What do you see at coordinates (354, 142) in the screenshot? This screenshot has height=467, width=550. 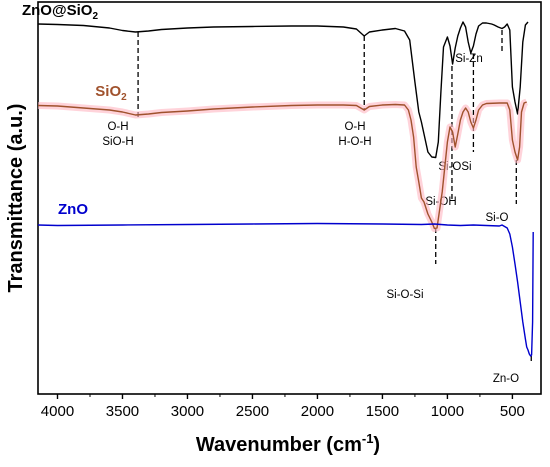 I see `annotation-label-1-1: H-O-H` at bounding box center [354, 142].